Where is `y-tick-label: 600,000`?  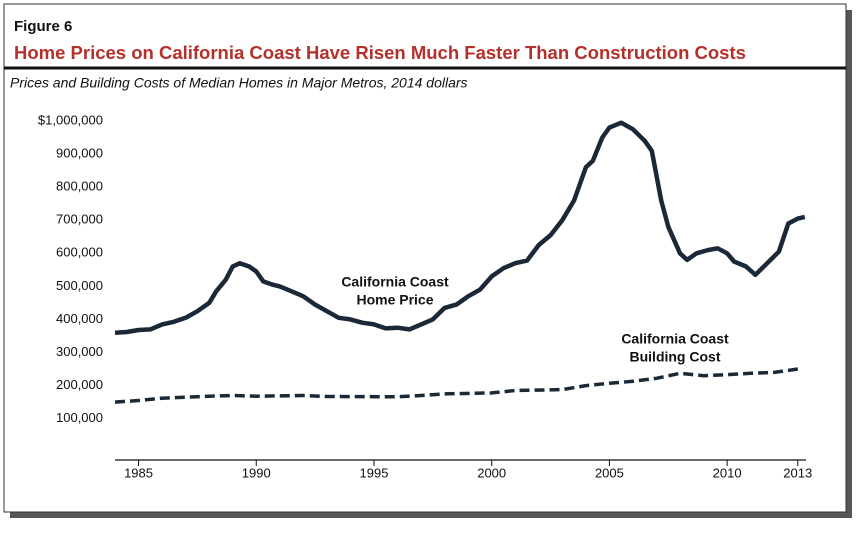
y-tick-label: 600,000 is located at coordinates (79, 252).